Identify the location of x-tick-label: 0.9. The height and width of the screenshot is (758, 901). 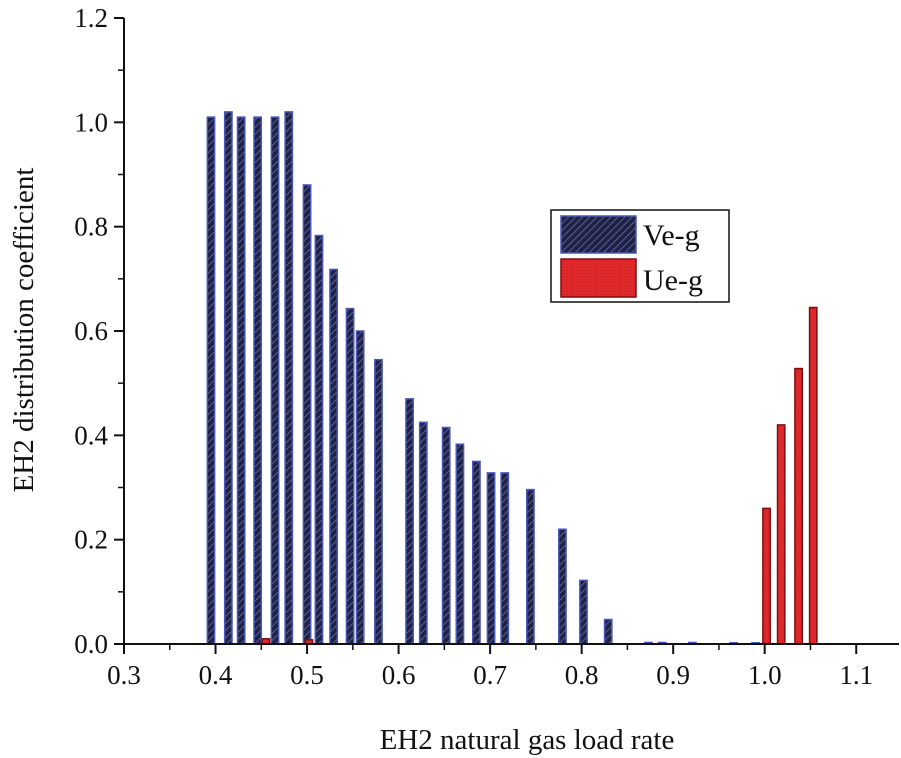
(673, 675).